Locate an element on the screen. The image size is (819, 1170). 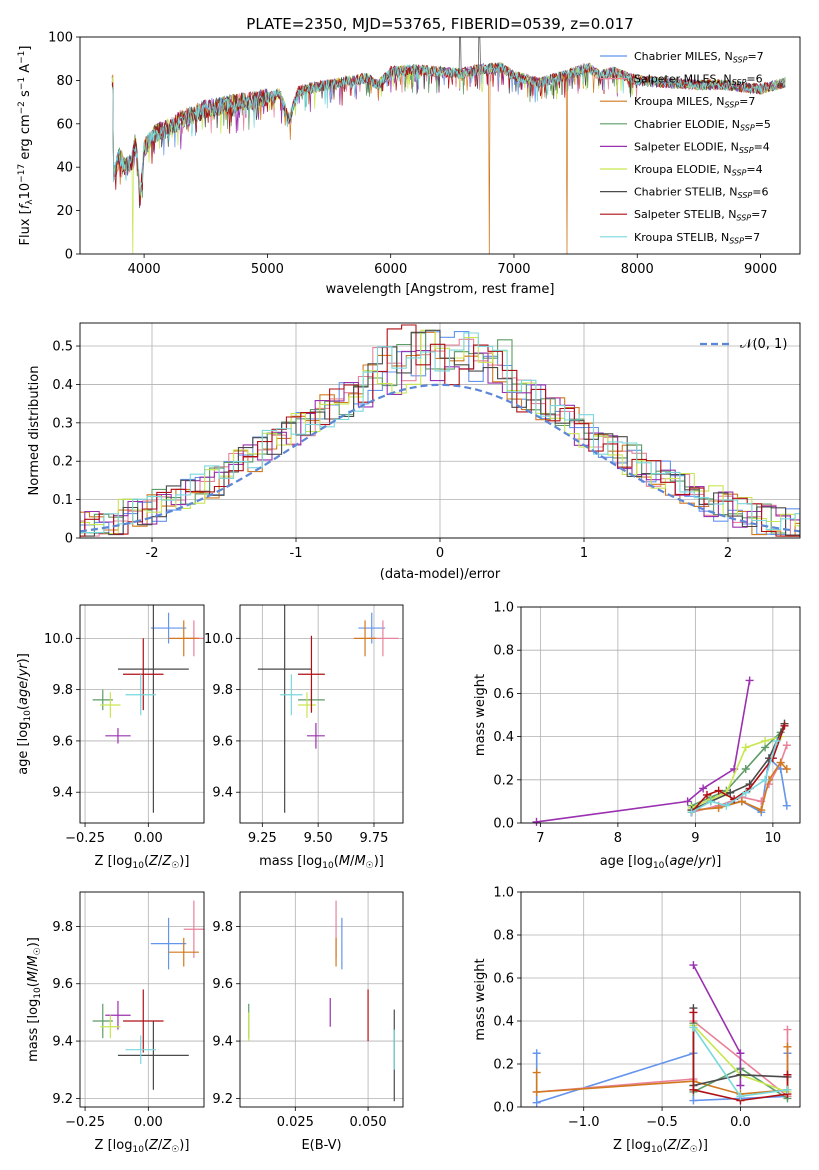
x-tick-label: 0.025 is located at coordinates (295, 1122).